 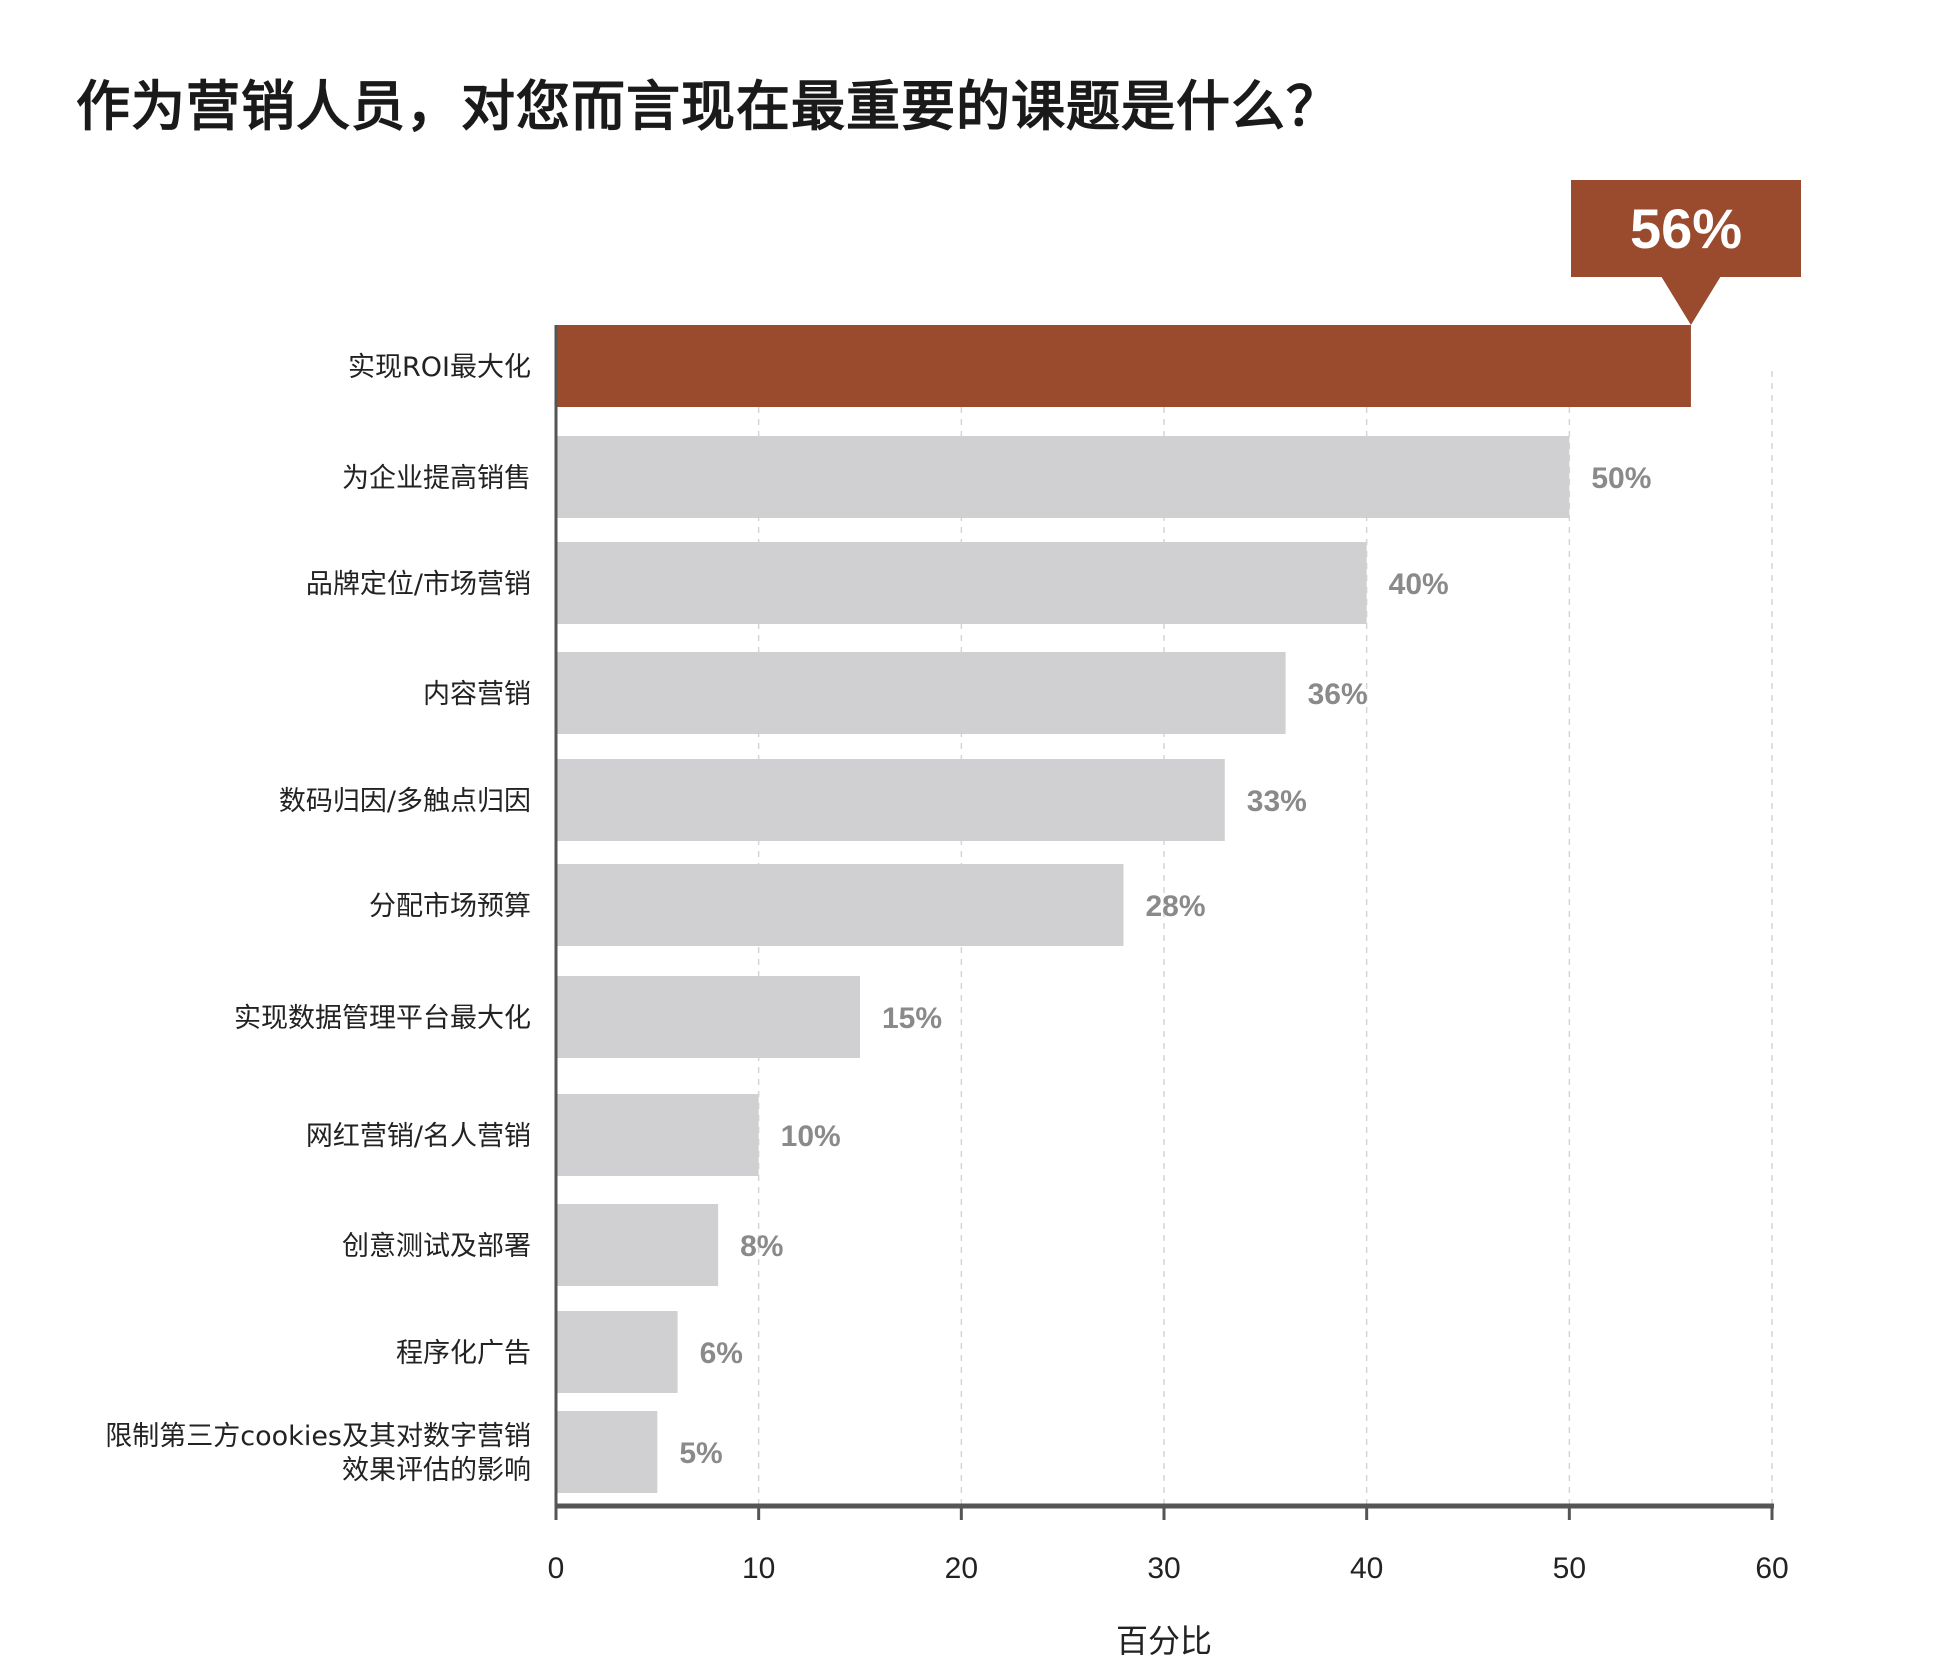 I want to click on category-label: 效果评估的影响, so click(x=436, y=1470).